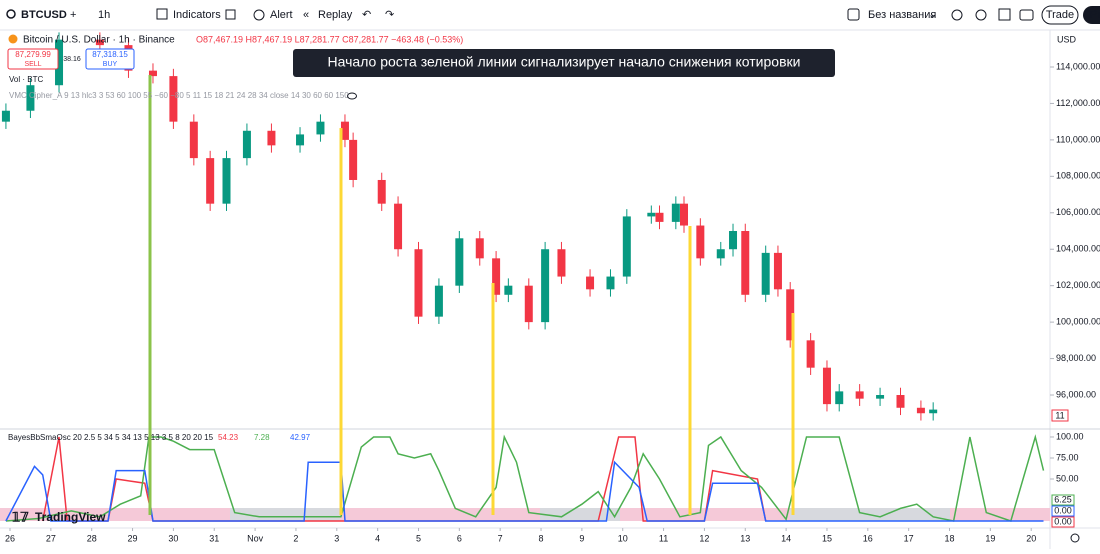 The width and height of the screenshot is (1100, 554). I want to click on redo: ↷, so click(389, 15).